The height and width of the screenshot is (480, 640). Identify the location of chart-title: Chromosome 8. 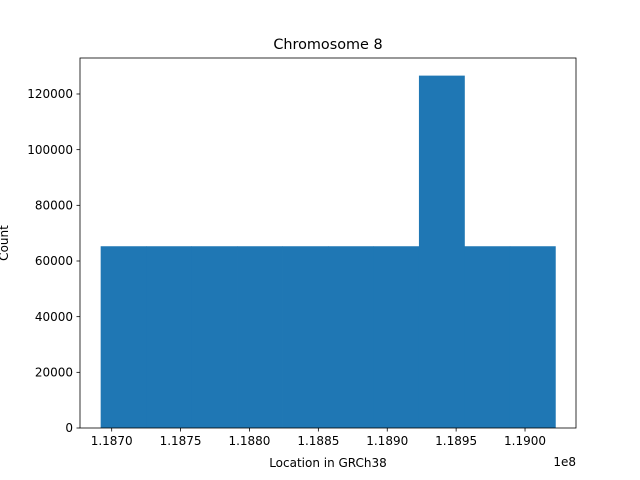
(327, 45).